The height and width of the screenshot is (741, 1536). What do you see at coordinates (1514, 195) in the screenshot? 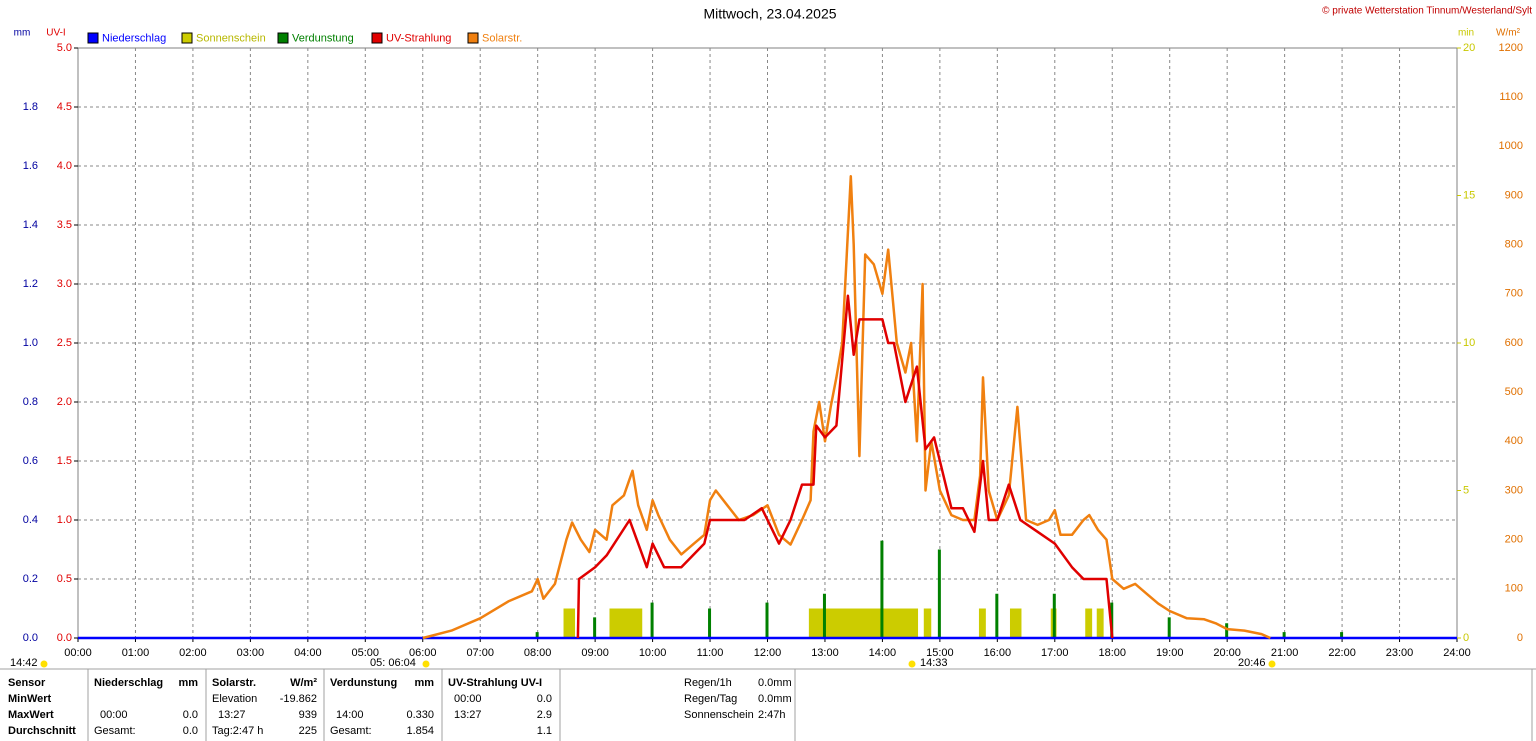
I see `y-tick-label: 900` at bounding box center [1514, 195].